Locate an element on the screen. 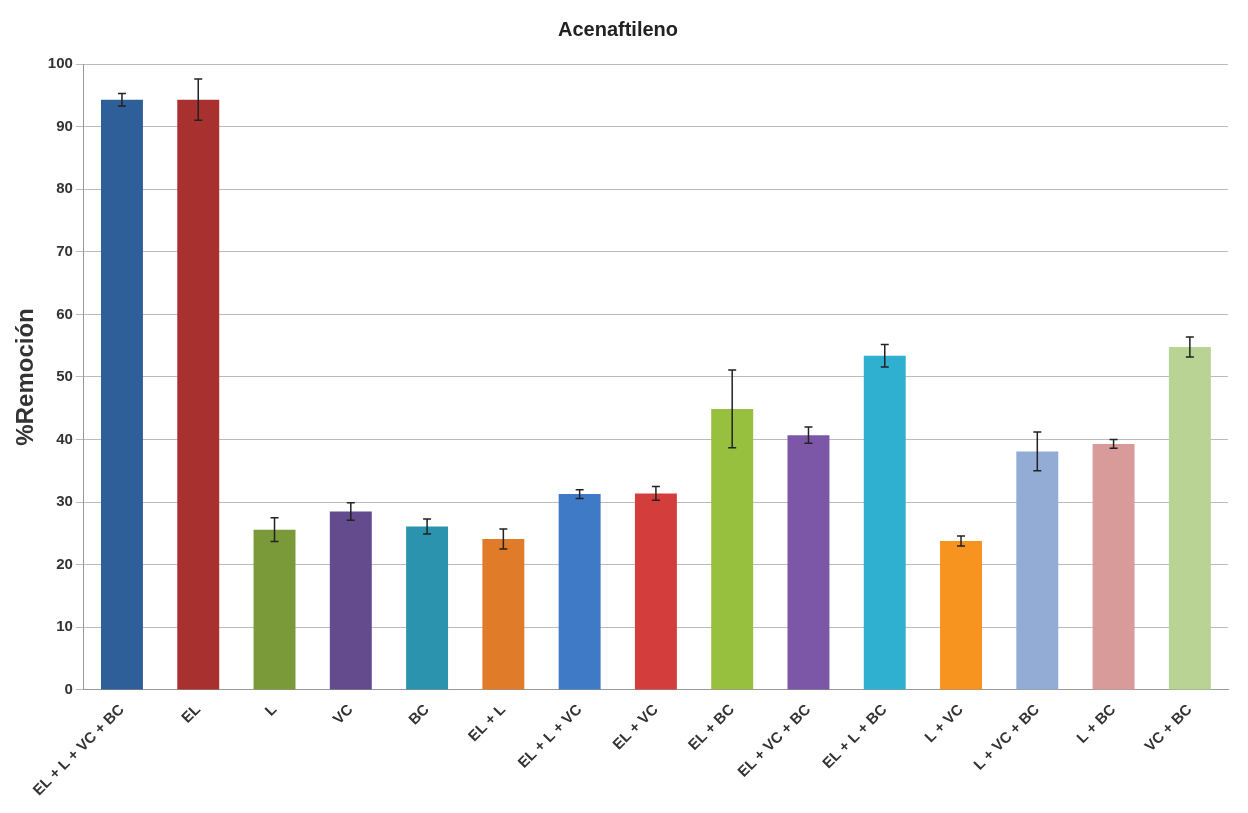 This screenshot has height=813, width=1248. y-axis-title: %Remoción is located at coordinates (25, 377).